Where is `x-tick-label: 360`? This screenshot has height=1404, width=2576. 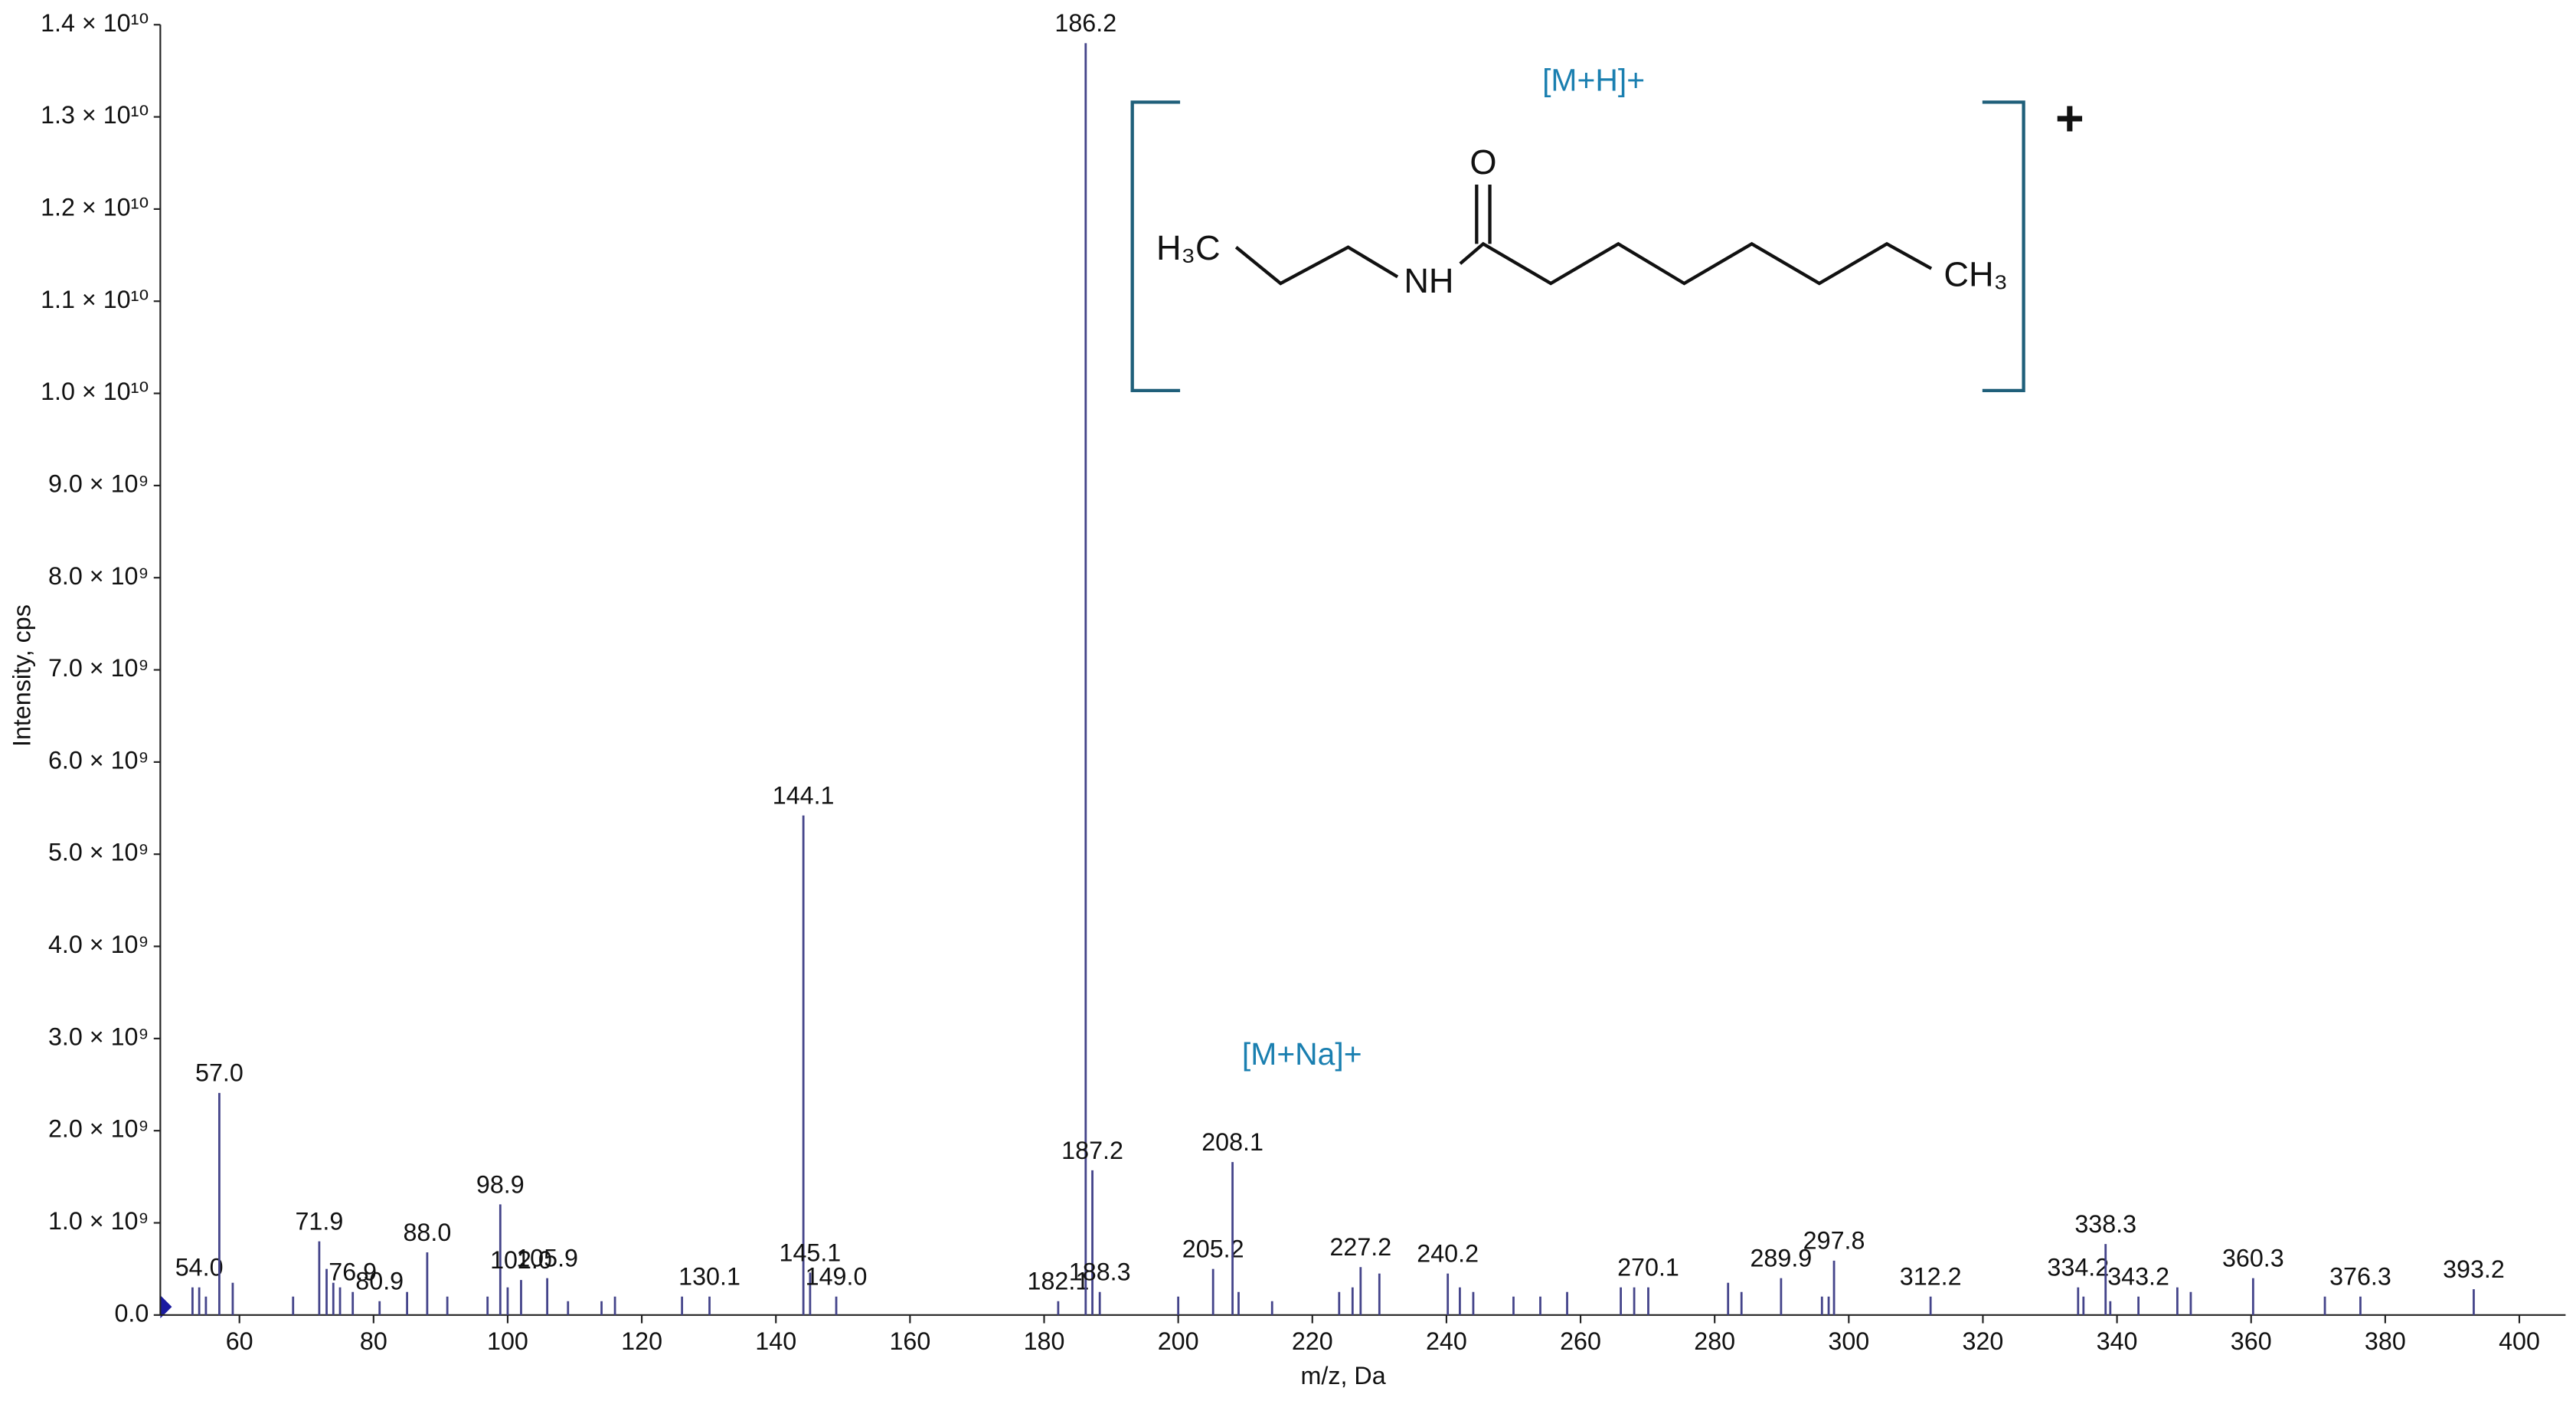
x-tick-label: 360 is located at coordinates (2251, 1341).